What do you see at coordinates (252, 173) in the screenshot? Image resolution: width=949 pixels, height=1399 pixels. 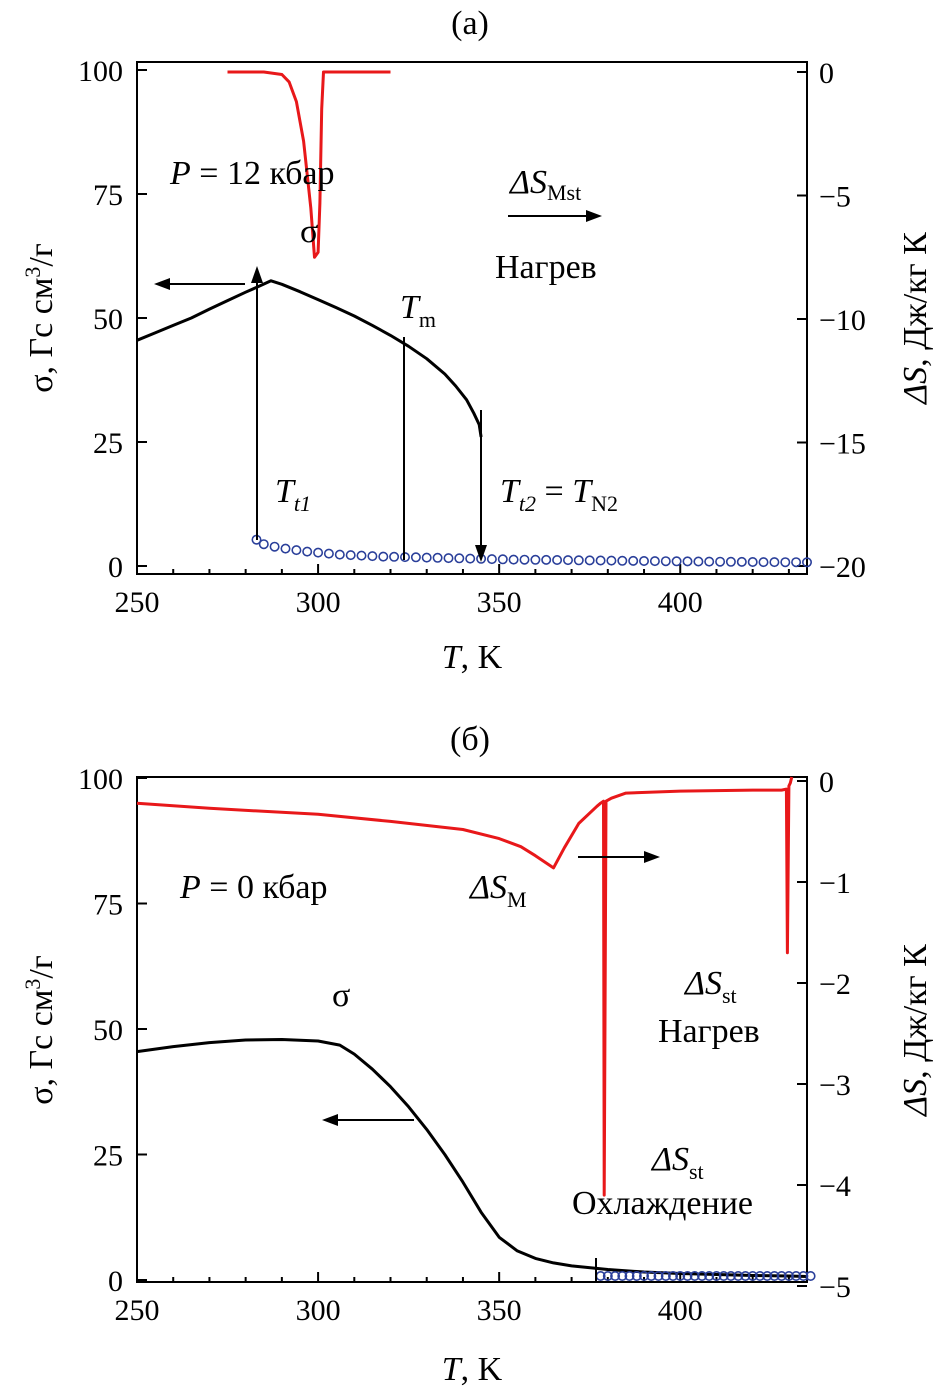 I see `panel-a-pressure: P = 12 кбар` at bounding box center [252, 173].